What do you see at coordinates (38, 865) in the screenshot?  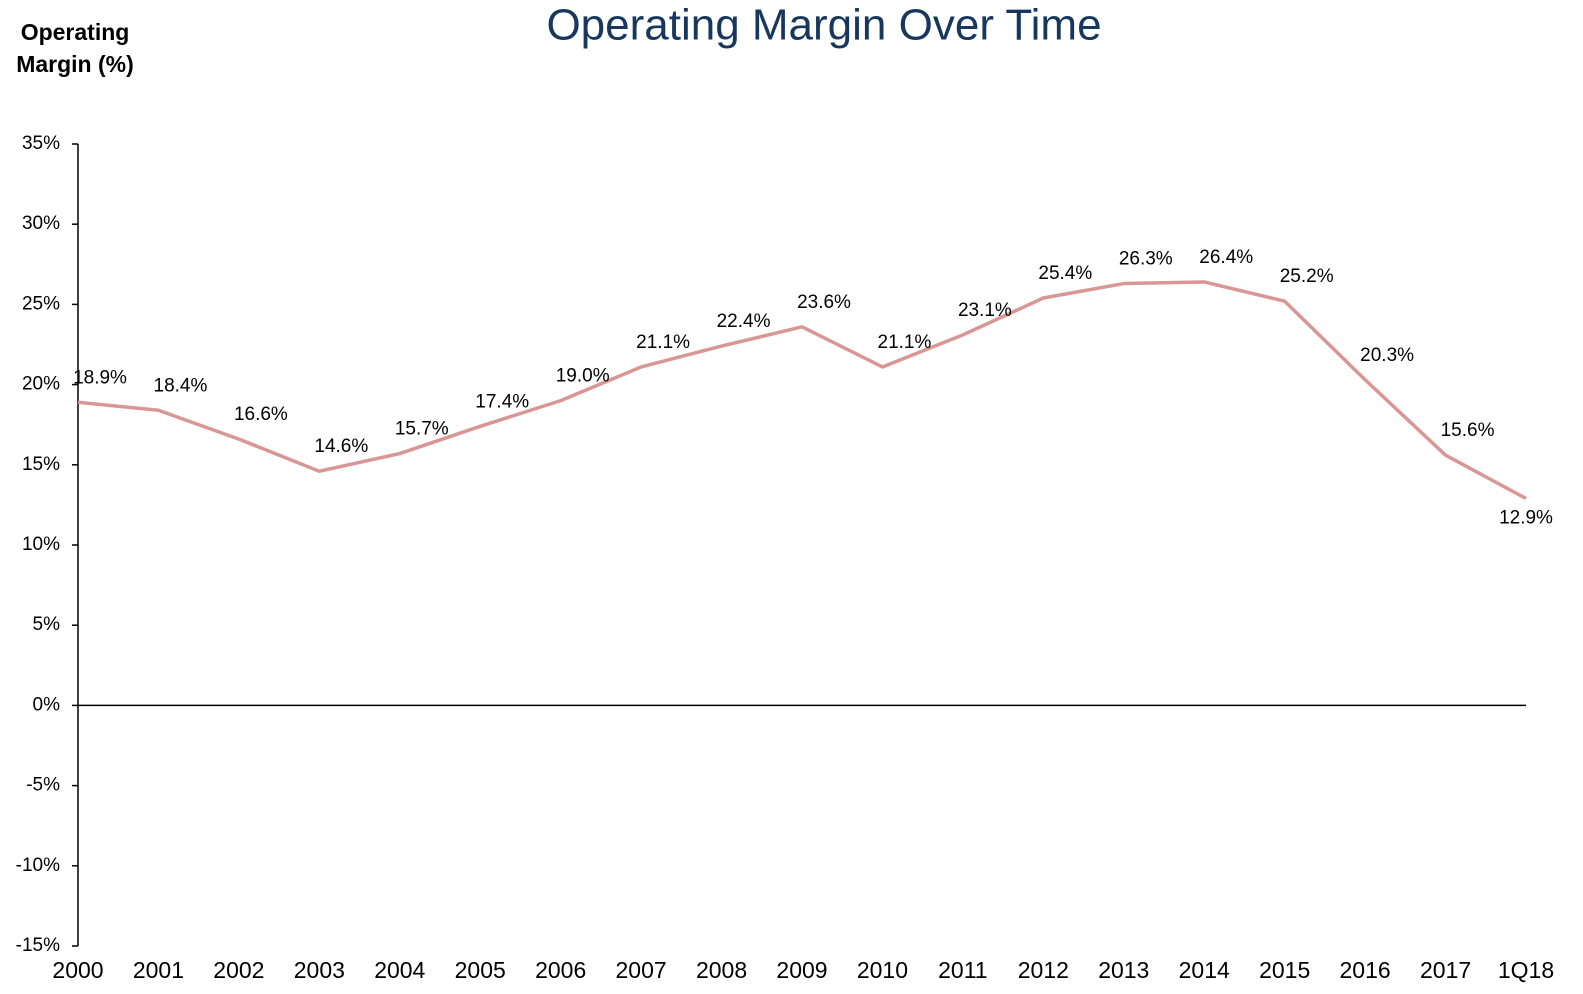 I see `y-tick-label: -10%` at bounding box center [38, 865].